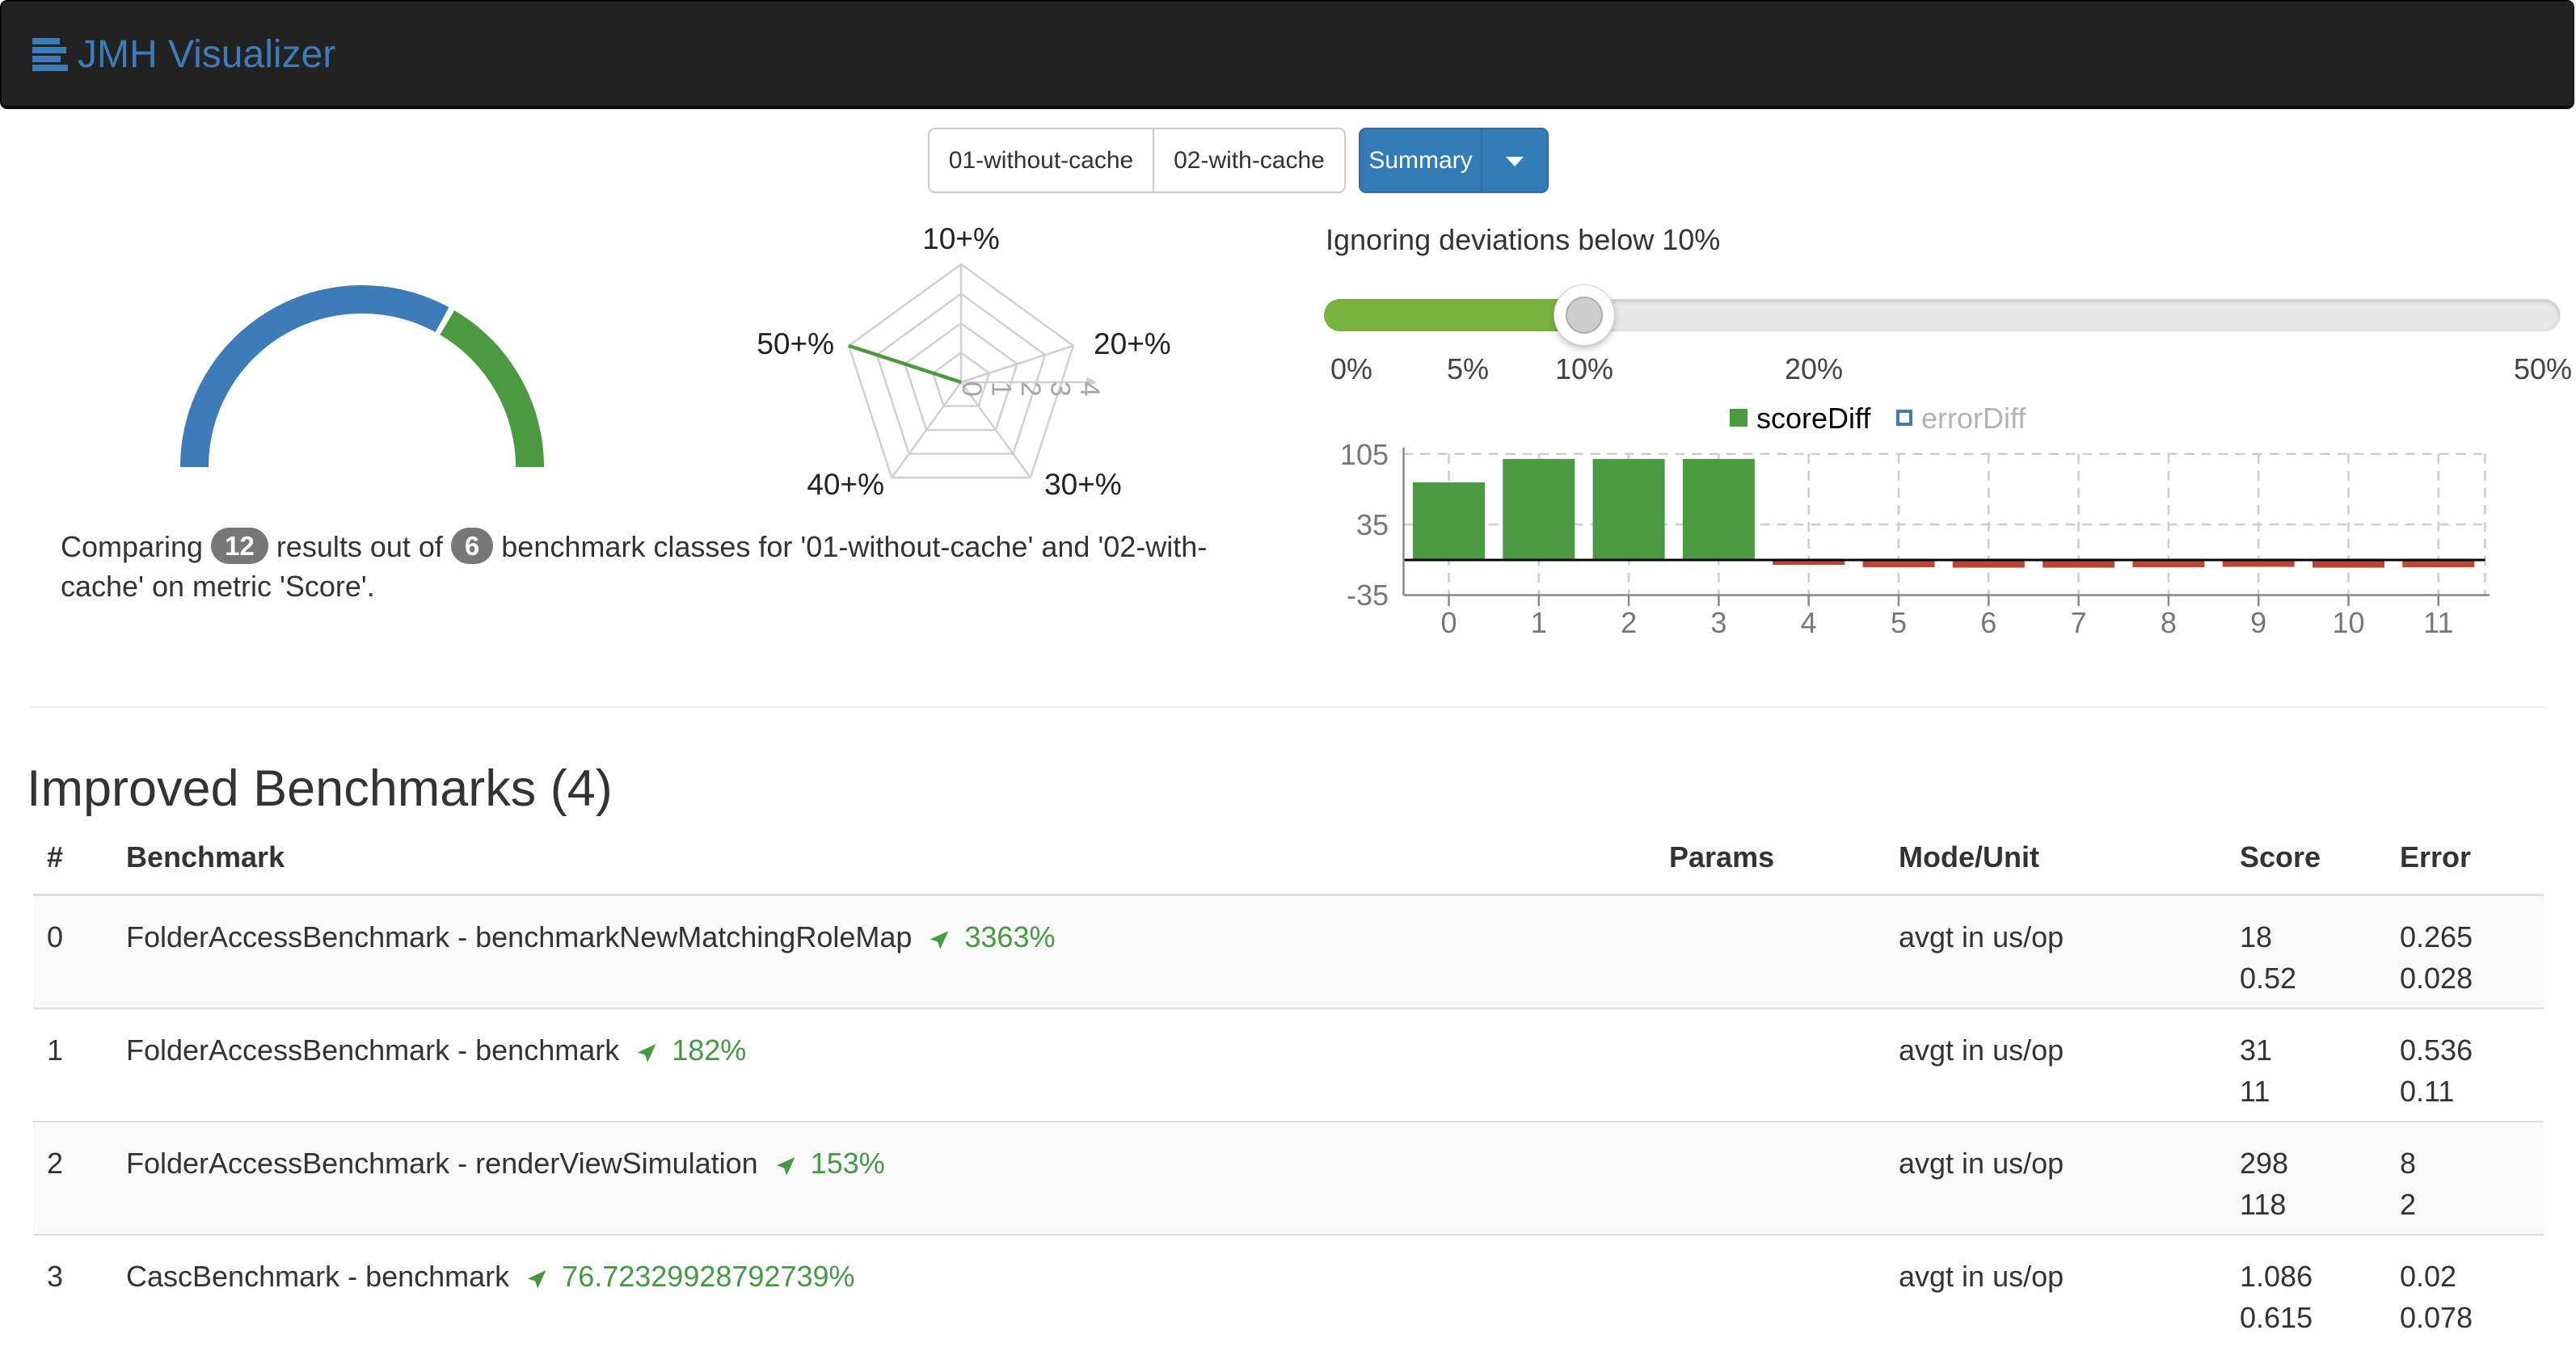  Describe the element at coordinates (1083, 484) in the screenshot. I see `svg-text: 30+%` at that location.